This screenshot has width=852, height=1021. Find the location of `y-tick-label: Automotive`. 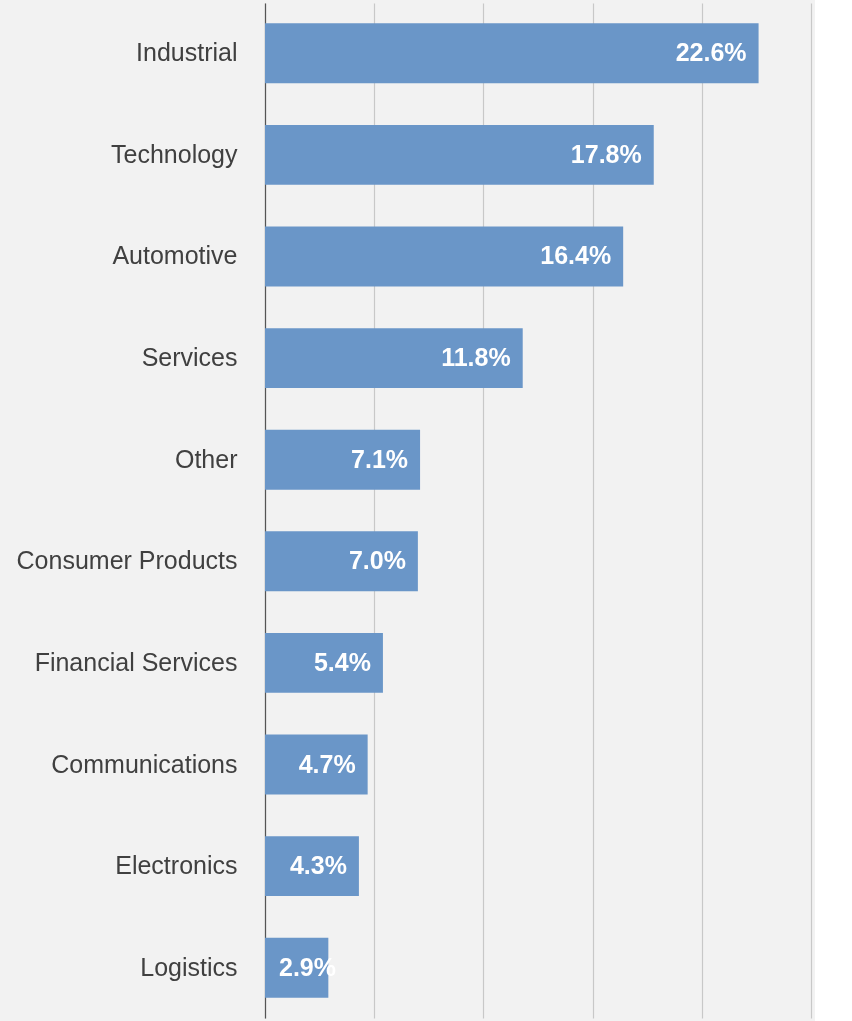

y-tick-label: Automotive is located at coordinates (175, 255).